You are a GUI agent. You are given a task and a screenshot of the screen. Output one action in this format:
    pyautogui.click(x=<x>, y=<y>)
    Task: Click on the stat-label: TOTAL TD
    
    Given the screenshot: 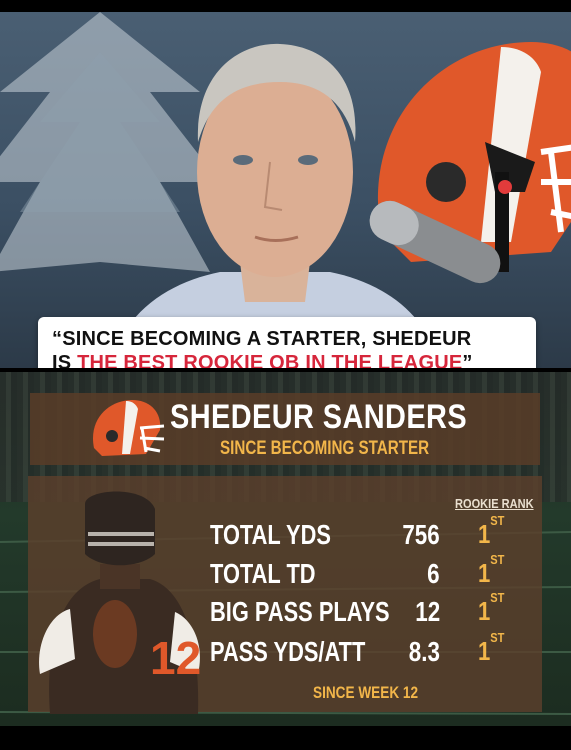 What is the action you would take?
    pyautogui.click(x=263, y=573)
    